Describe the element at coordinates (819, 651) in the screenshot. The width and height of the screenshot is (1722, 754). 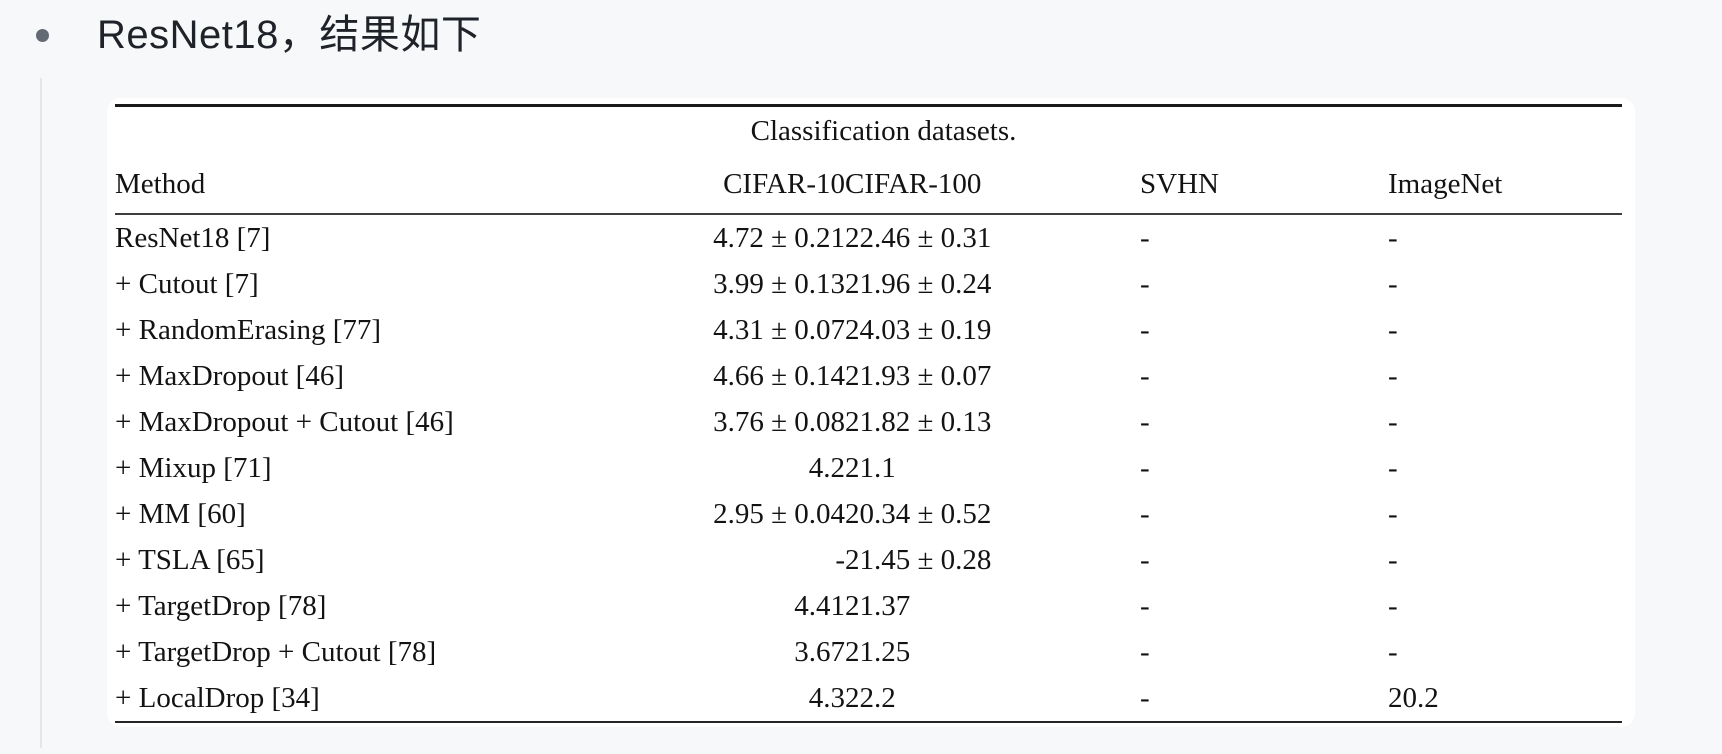
I see `cell-cifar10: 3.67` at that location.